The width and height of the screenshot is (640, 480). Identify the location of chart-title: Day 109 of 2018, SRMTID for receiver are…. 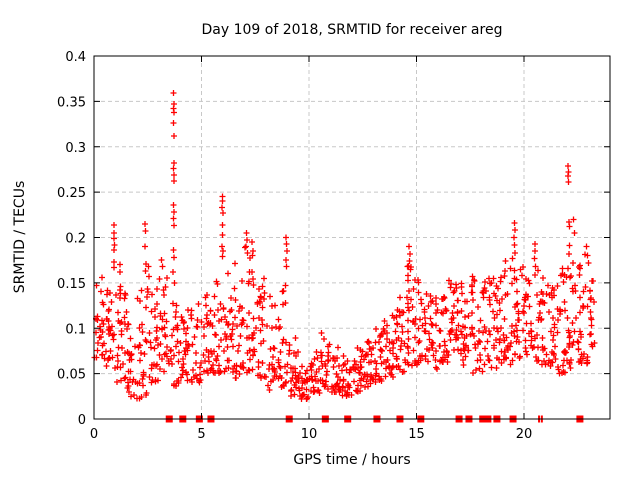
(352, 30).